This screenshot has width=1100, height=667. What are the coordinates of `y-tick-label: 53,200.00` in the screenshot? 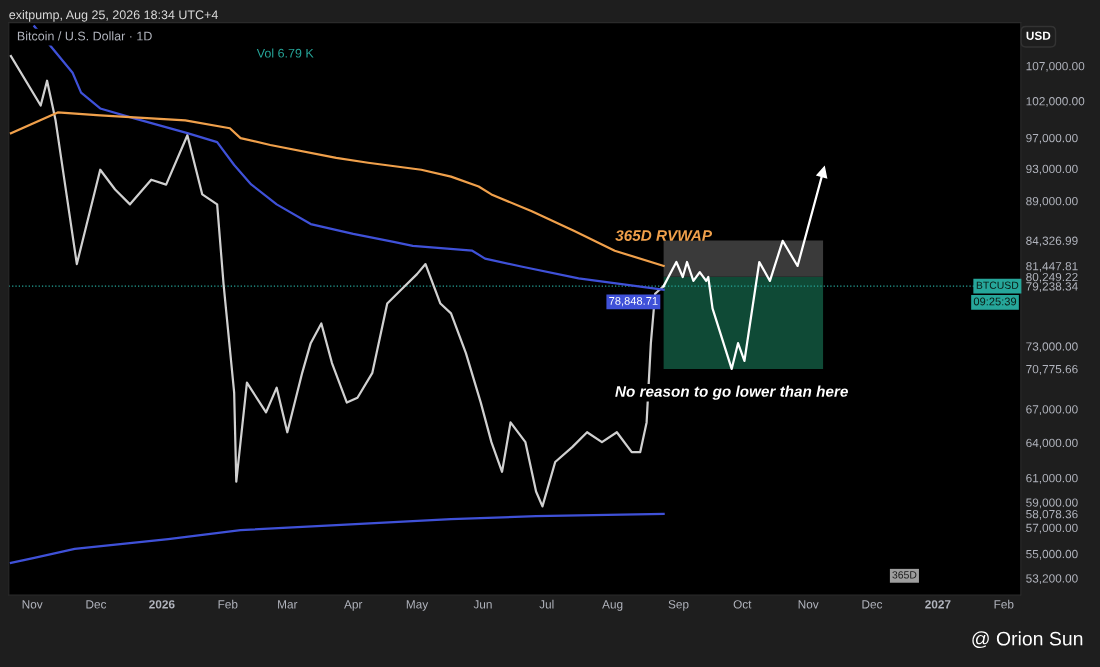 It's located at (1052, 579).